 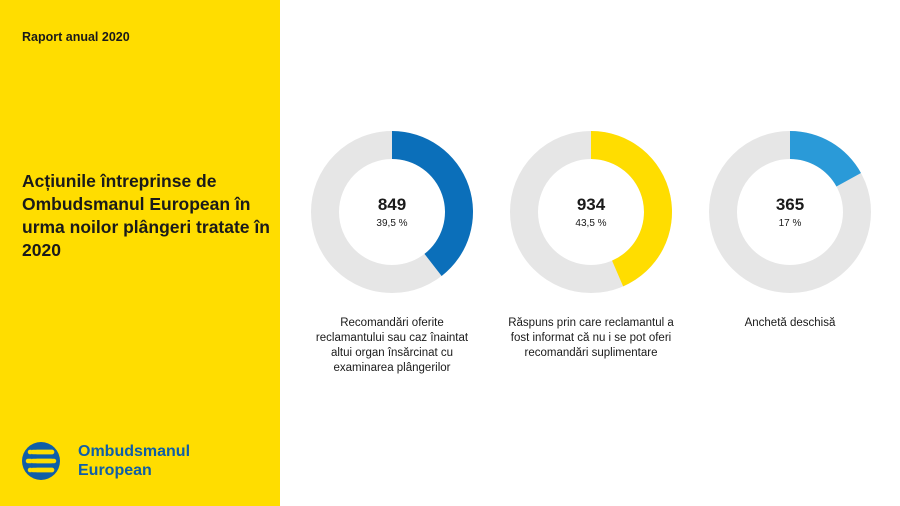 I want to click on report-label: Raport anual 2020, so click(x=76, y=37).